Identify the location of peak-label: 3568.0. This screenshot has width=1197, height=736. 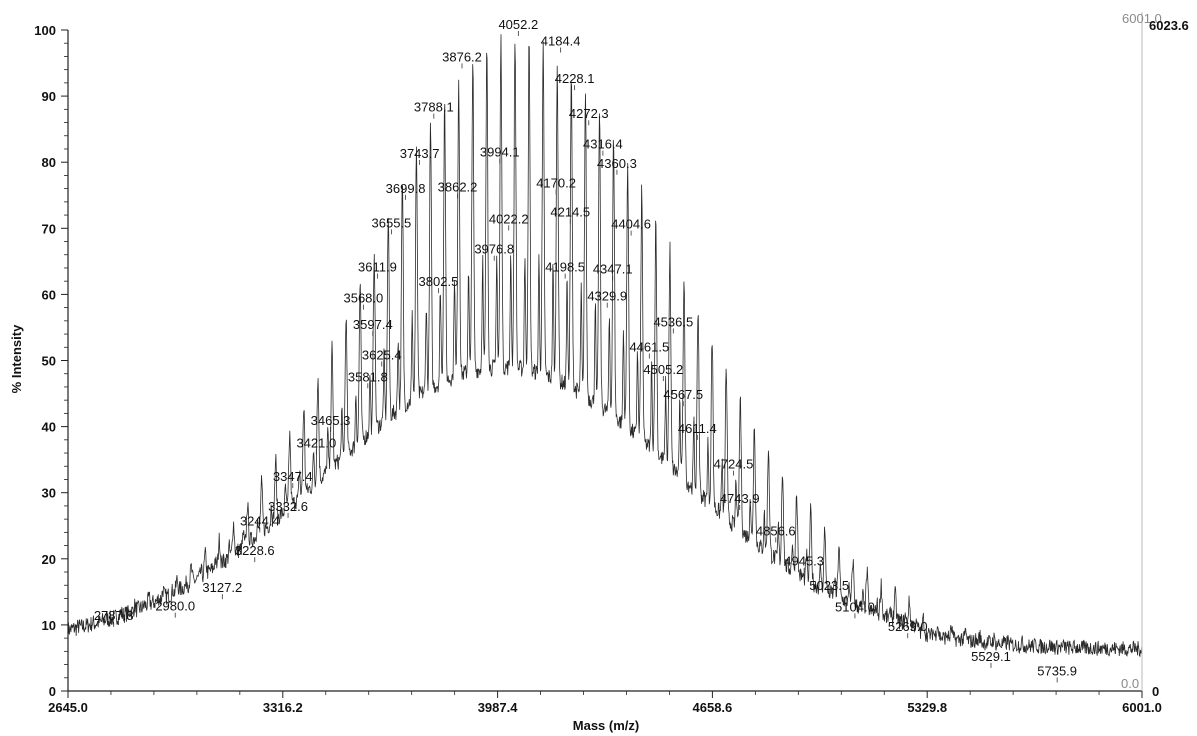
(363, 298).